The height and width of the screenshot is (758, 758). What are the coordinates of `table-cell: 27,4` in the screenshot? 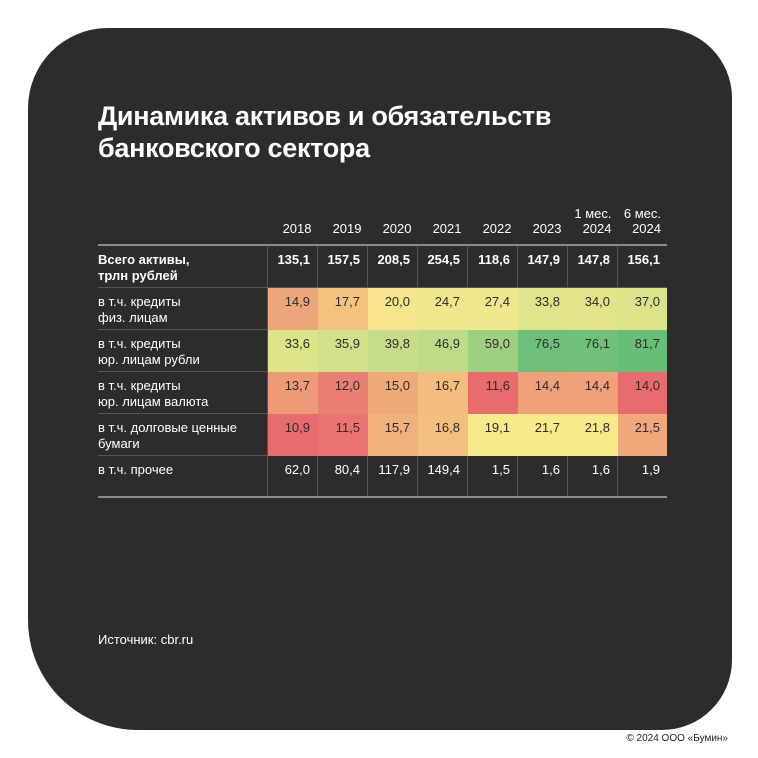 It's located at (492, 308).